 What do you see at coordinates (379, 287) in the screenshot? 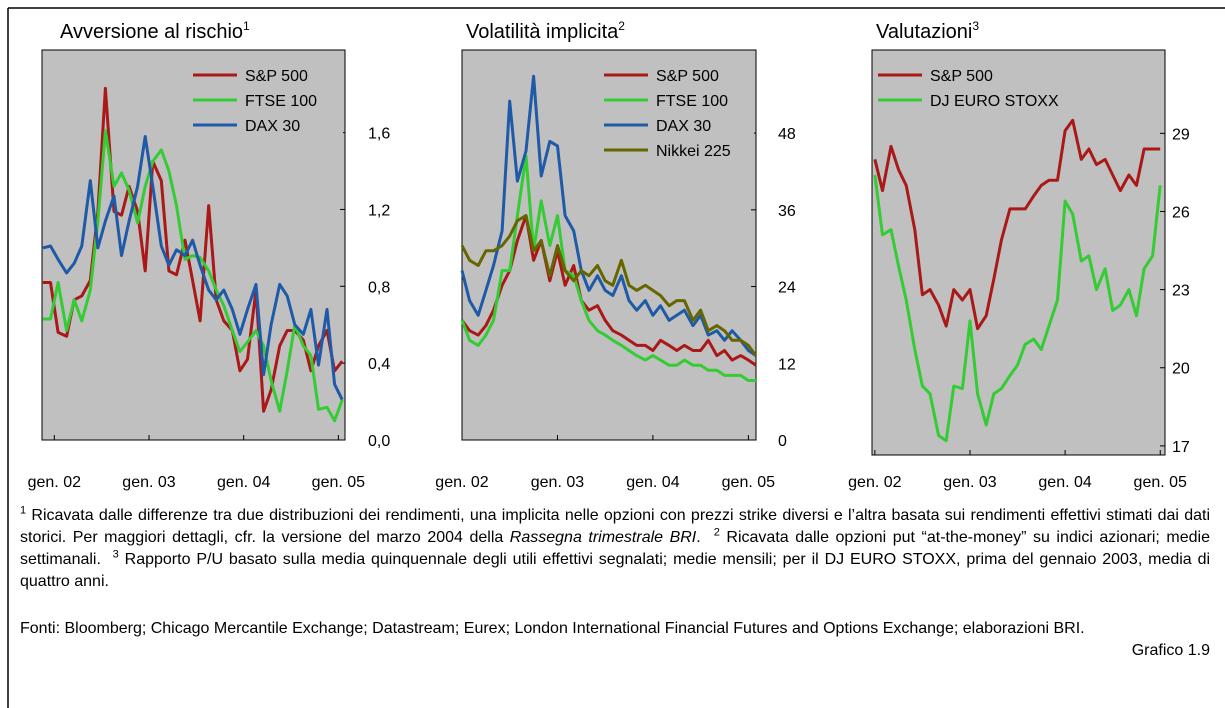
I see `y-tick-label: 0,8` at bounding box center [379, 287].